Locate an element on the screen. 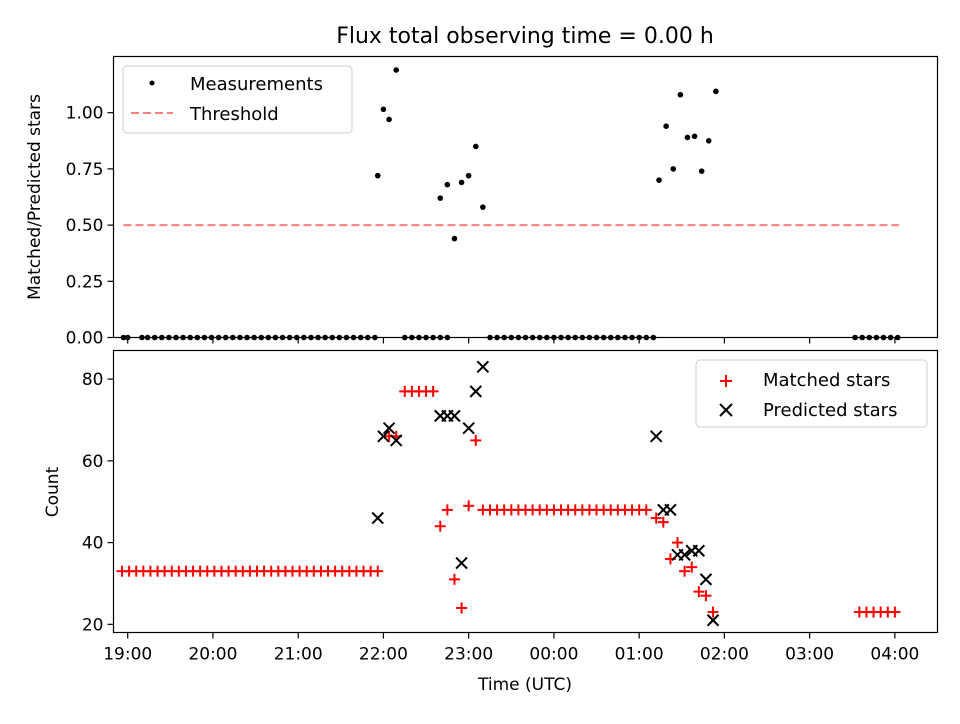 The height and width of the screenshot is (724, 960). x-tick-label: 20:00 is located at coordinates (212, 655).